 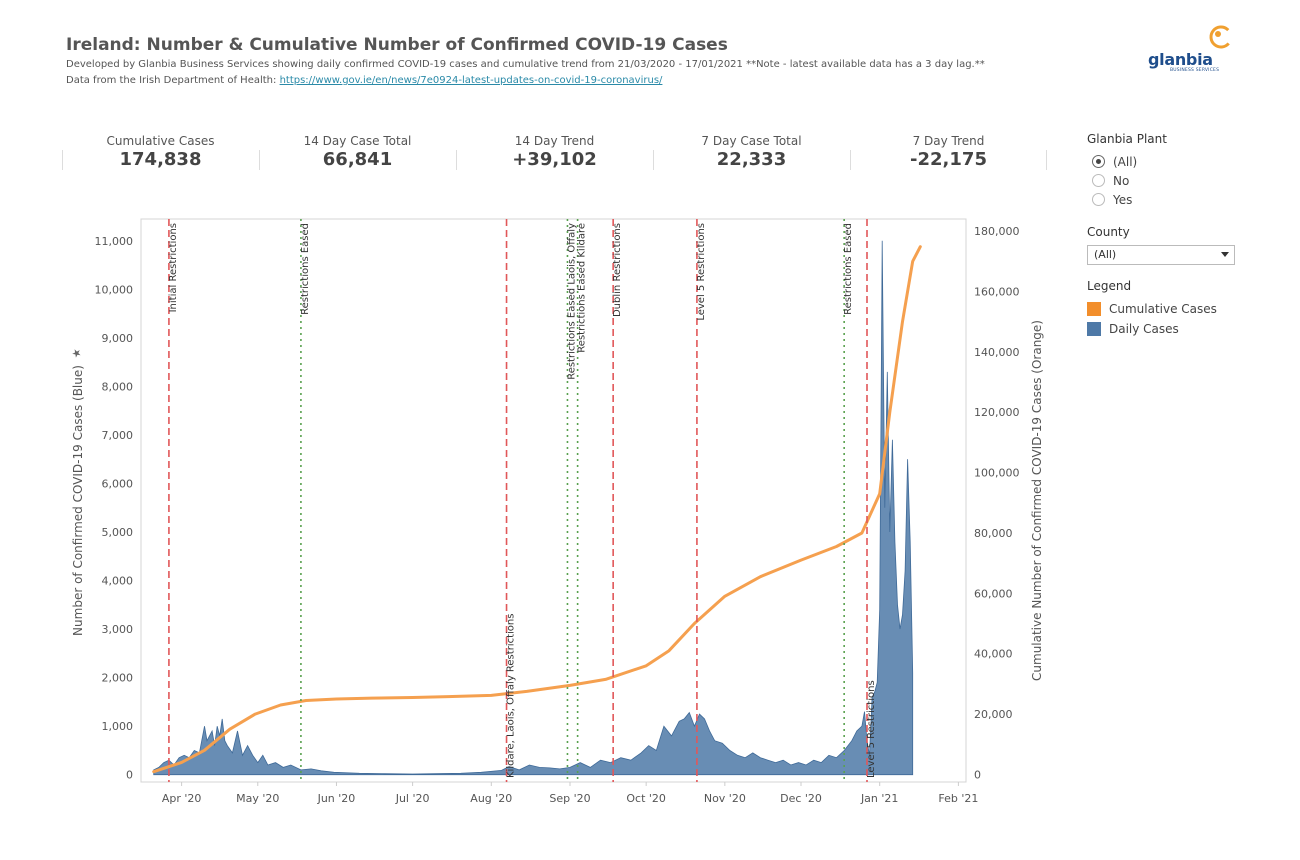 What do you see at coordinates (554, 141) in the screenshot?
I see `kpi-label: 14 Day Trend` at bounding box center [554, 141].